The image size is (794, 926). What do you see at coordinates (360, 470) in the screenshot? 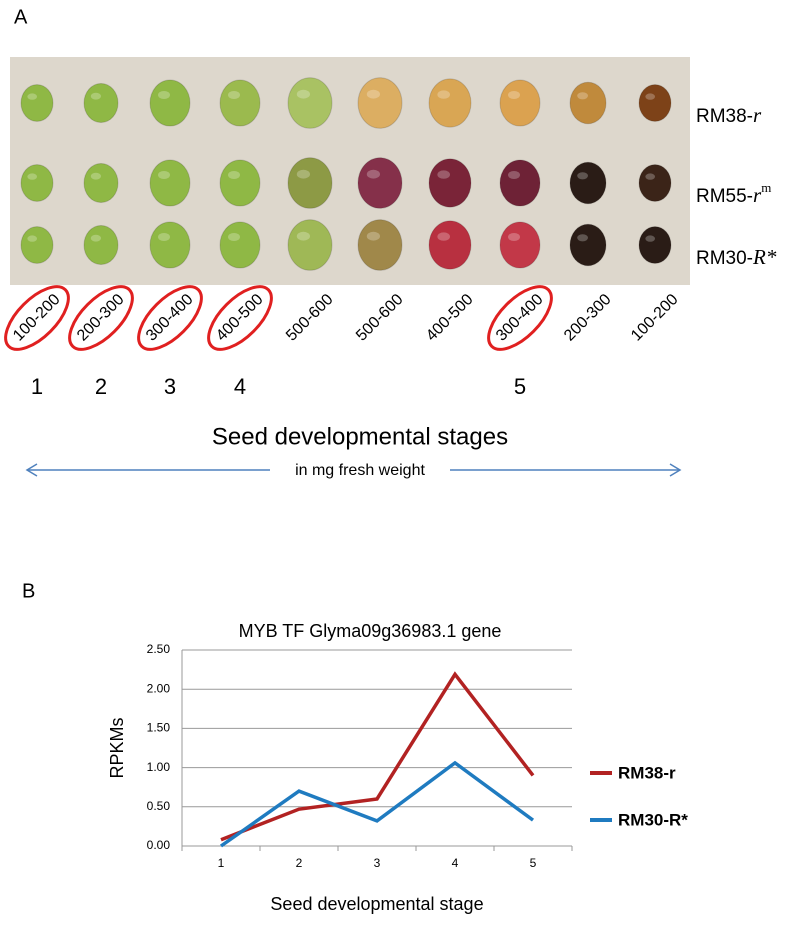
I see `axis-note: in mg fresh weight` at bounding box center [360, 470].